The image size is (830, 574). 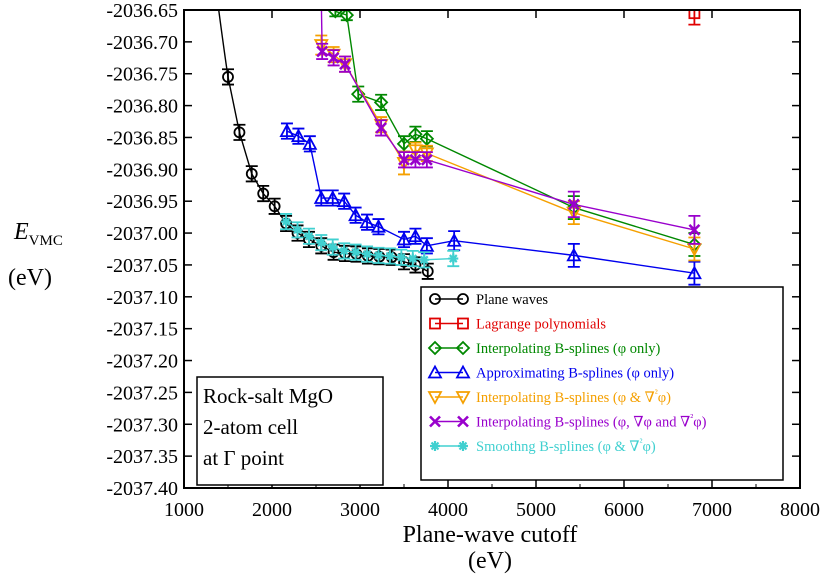 I want to click on legend-entry: Lagrange polynomials, so click(x=517, y=325).